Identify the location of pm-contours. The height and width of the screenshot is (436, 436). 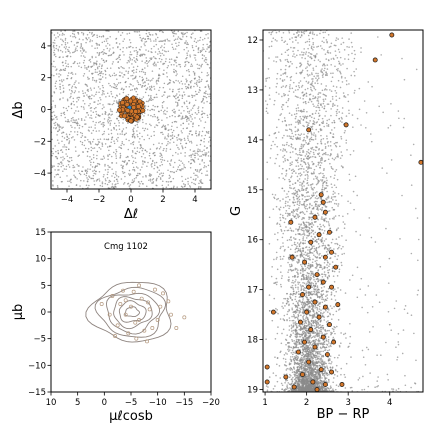
(128, 312).